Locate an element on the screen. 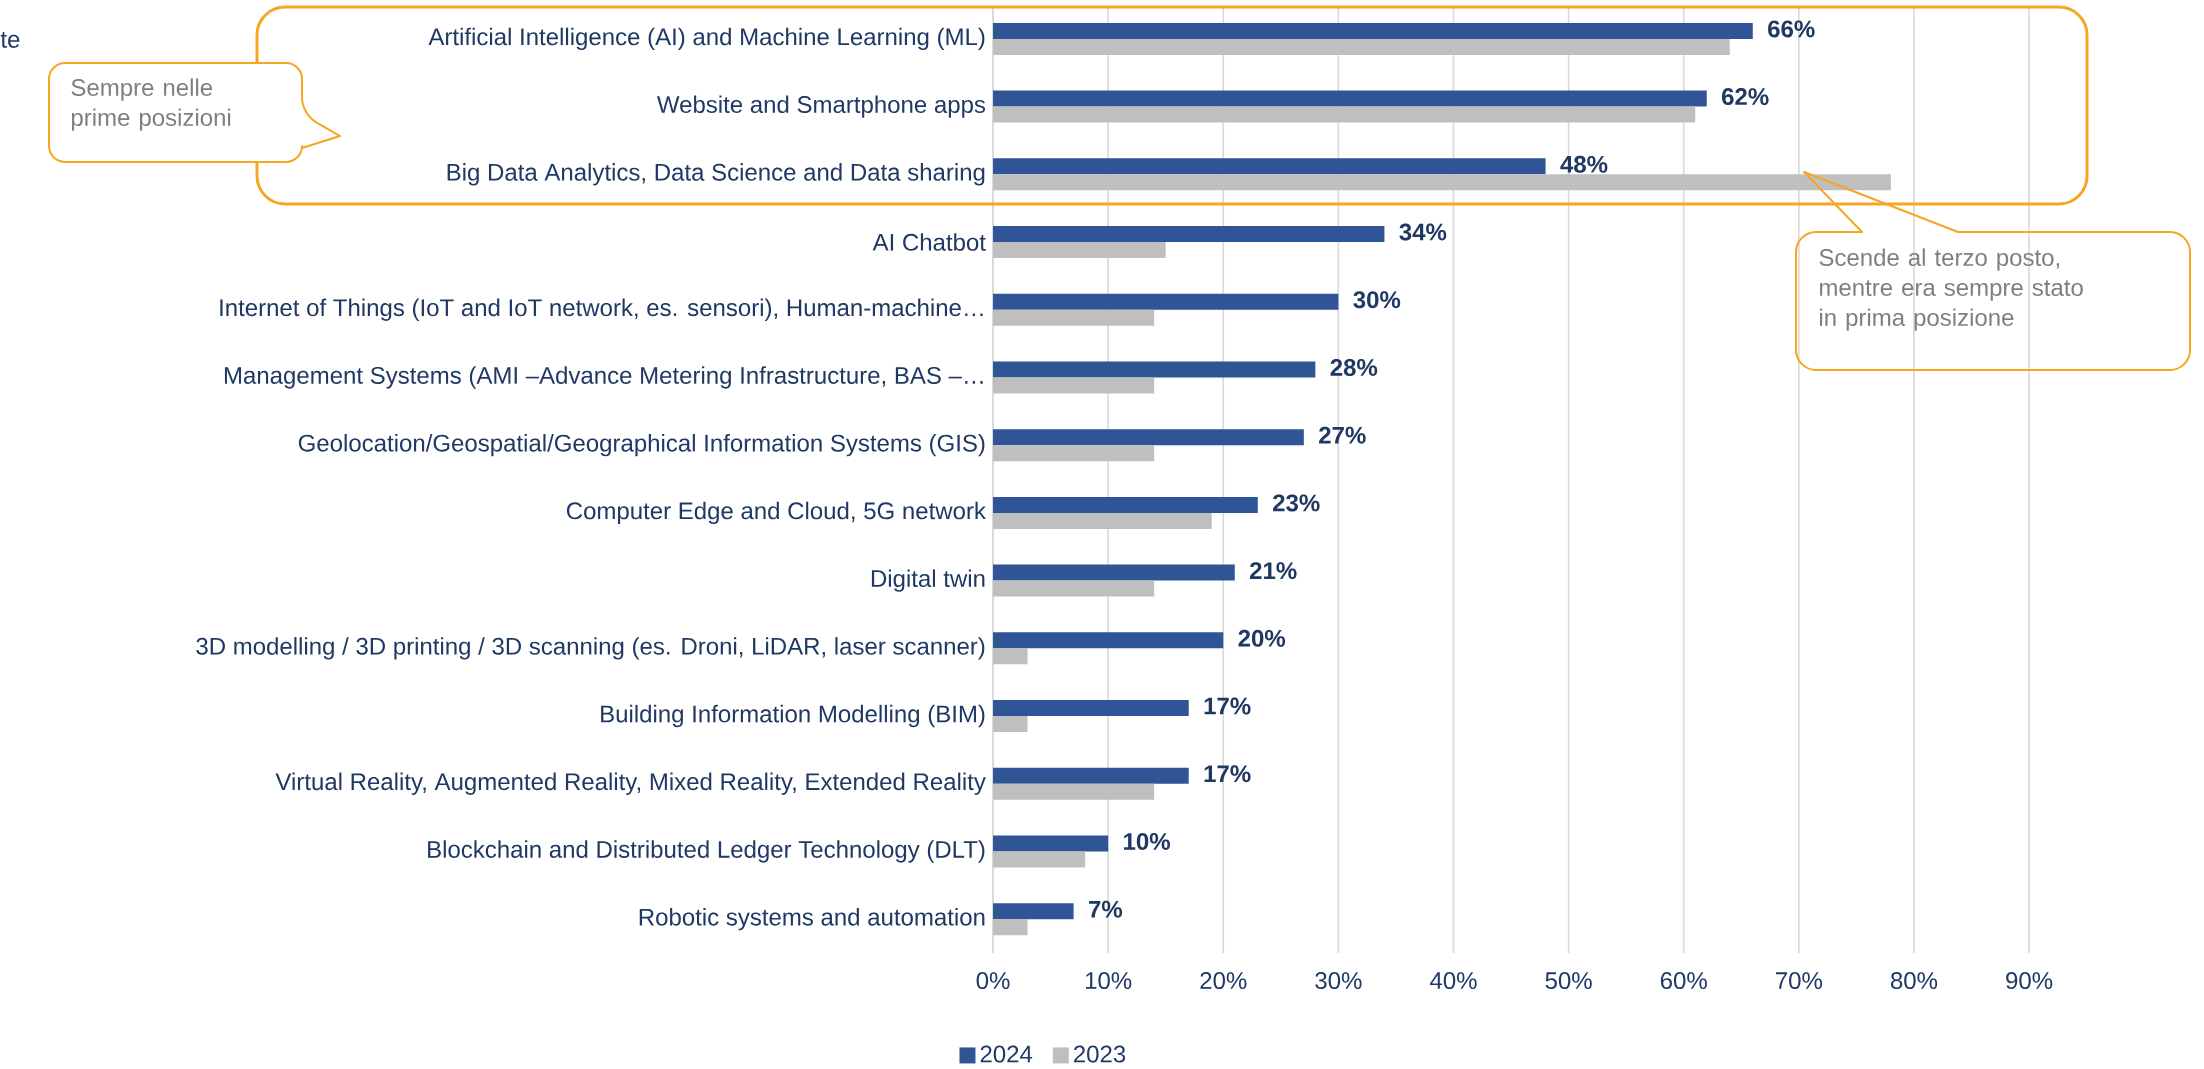  y-tick-label: Blockchain and Distributed Ledger Technology (DLT) is located at coordinates (706, 851).